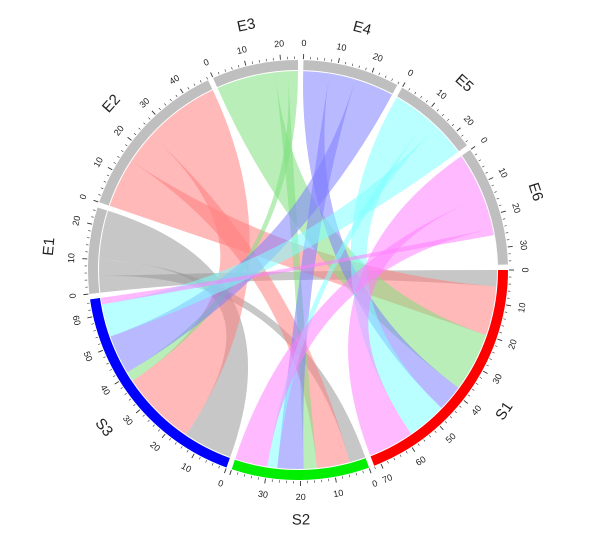  Describe the element at coordinates (338, 494) in the screenshot. I see `tick-label-s2-10: 10` at that location.